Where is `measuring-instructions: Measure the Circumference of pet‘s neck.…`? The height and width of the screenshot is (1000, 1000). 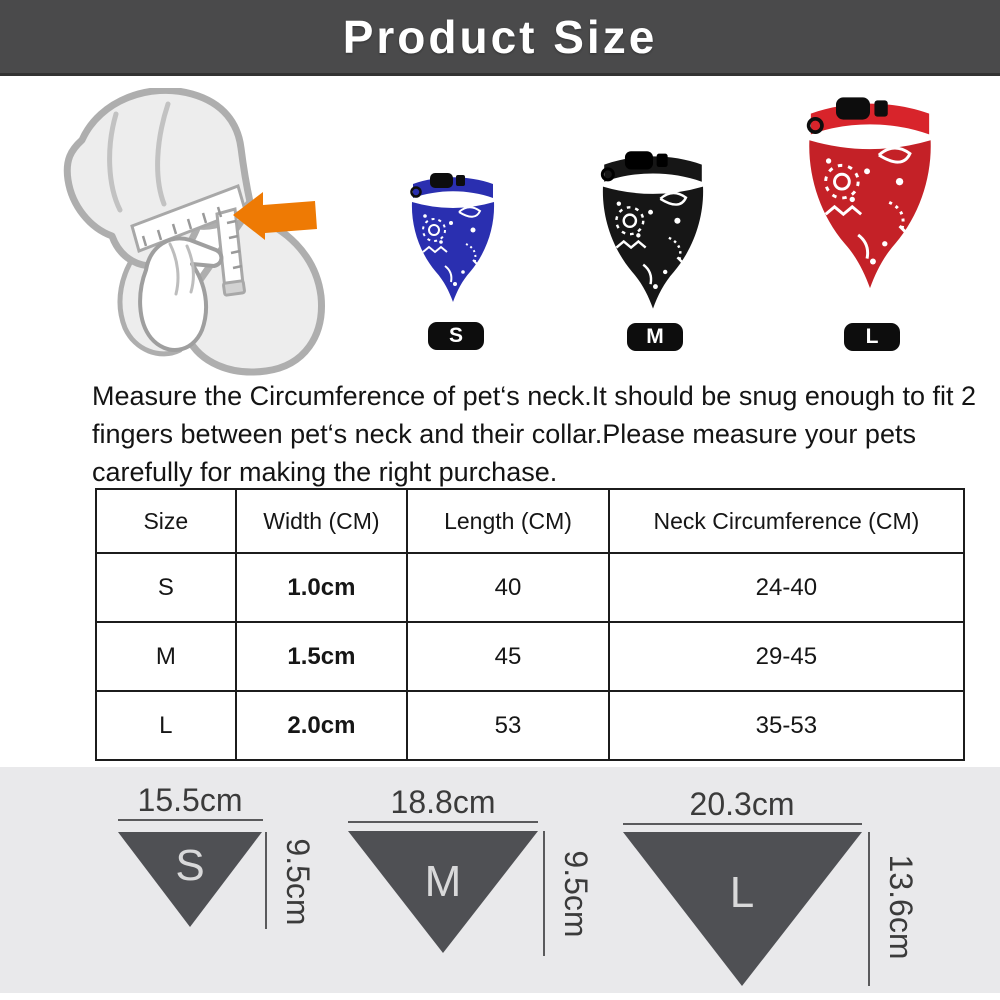
measuring-instructions: Measure the Circumference of pet‘s neck.… is located at coordinates (534, 434).